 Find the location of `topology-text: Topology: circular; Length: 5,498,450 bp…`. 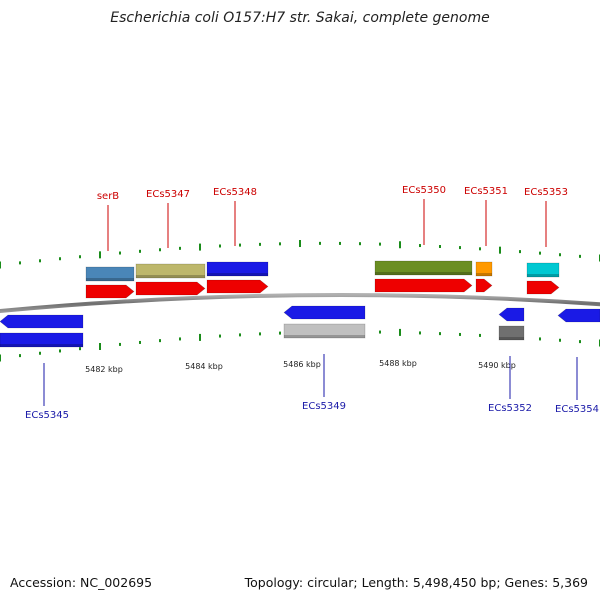

topology-text: Topology: circular; Length: 5,498,450 bp… is located at coordinates (416, 582).